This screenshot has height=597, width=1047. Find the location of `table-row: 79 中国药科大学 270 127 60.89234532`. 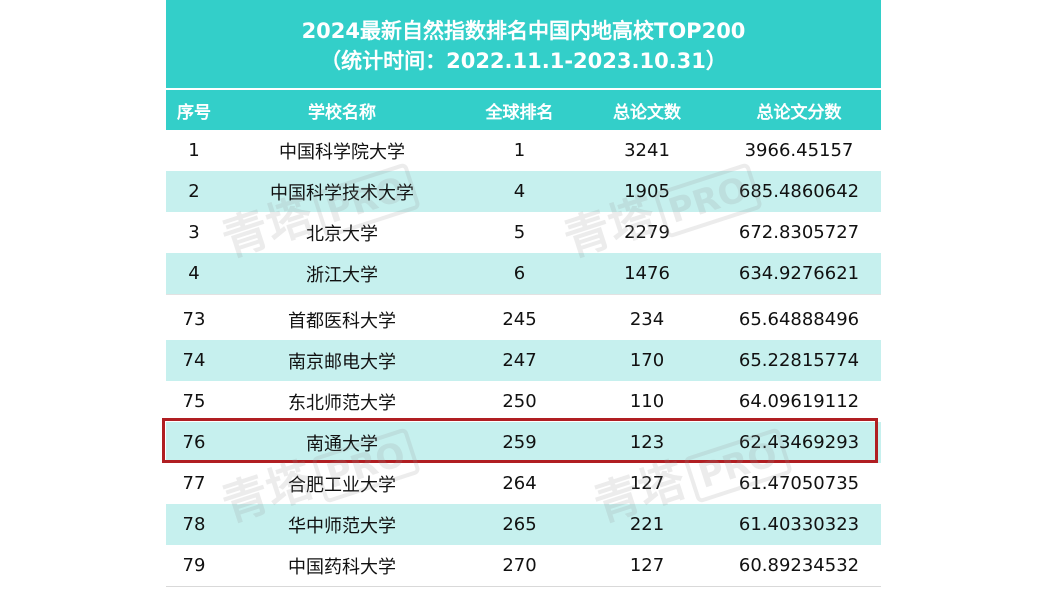

table-row: 79 中国药科大学 270 127 60.89234532 is located at coordinates (523, 565).